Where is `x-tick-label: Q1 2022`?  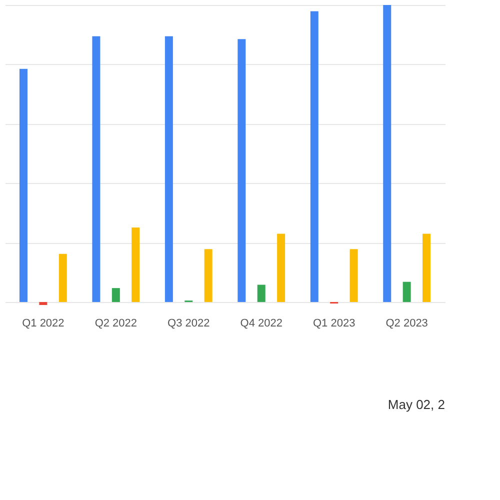 x-tick-label: Q1 2022 is located at coordinates (43, 324).